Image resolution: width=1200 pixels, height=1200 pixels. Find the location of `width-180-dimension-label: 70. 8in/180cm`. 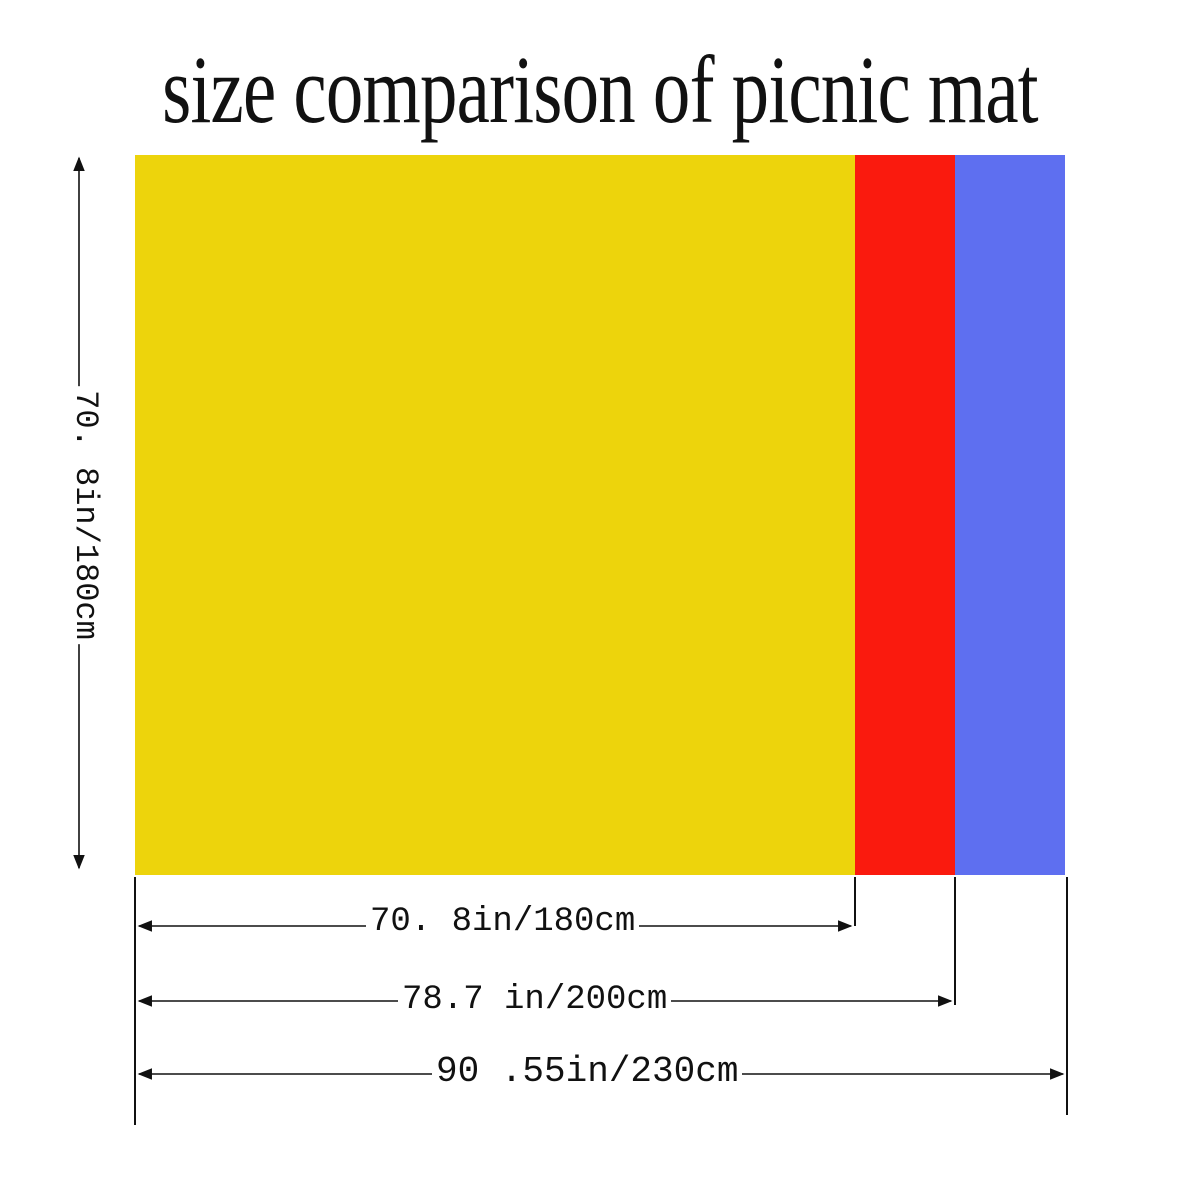

width-180-dimension-label: 70. 8in/180cm is located at coordinates (503, 922).